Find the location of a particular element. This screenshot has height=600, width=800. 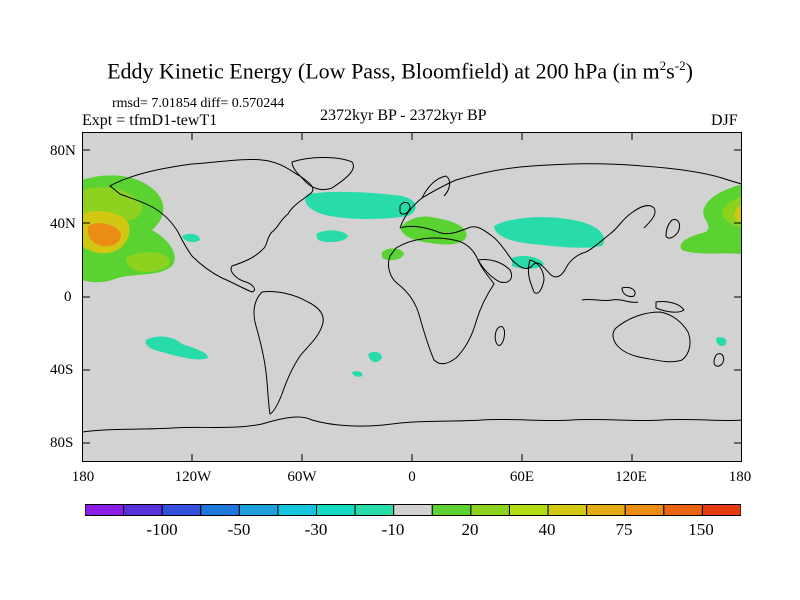

x-axis-label-60e: 60E is located at coordinates (522, 477).